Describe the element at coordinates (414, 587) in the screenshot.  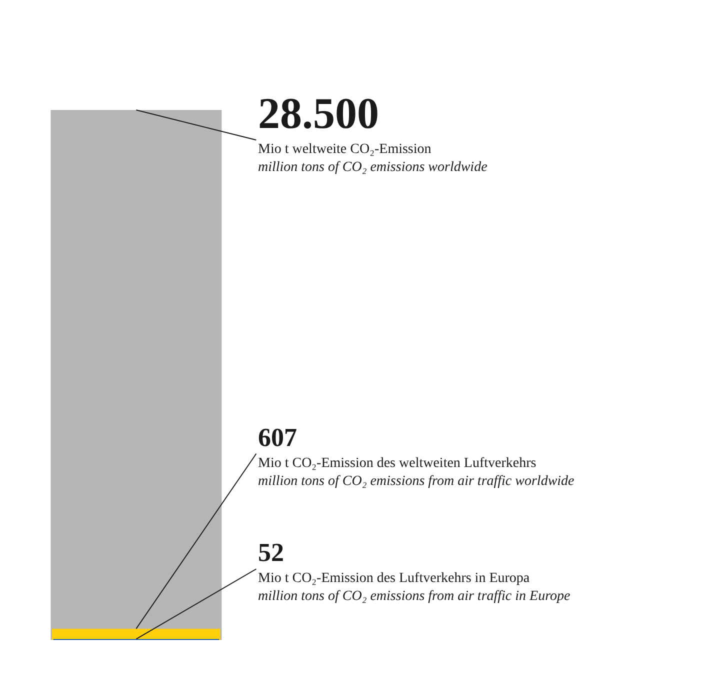
I see `annotation: Mio t CO₂-Emission des Luftverkehrs in Europa million tons of CO₂ emissions from air traffic in Europe` at that location.